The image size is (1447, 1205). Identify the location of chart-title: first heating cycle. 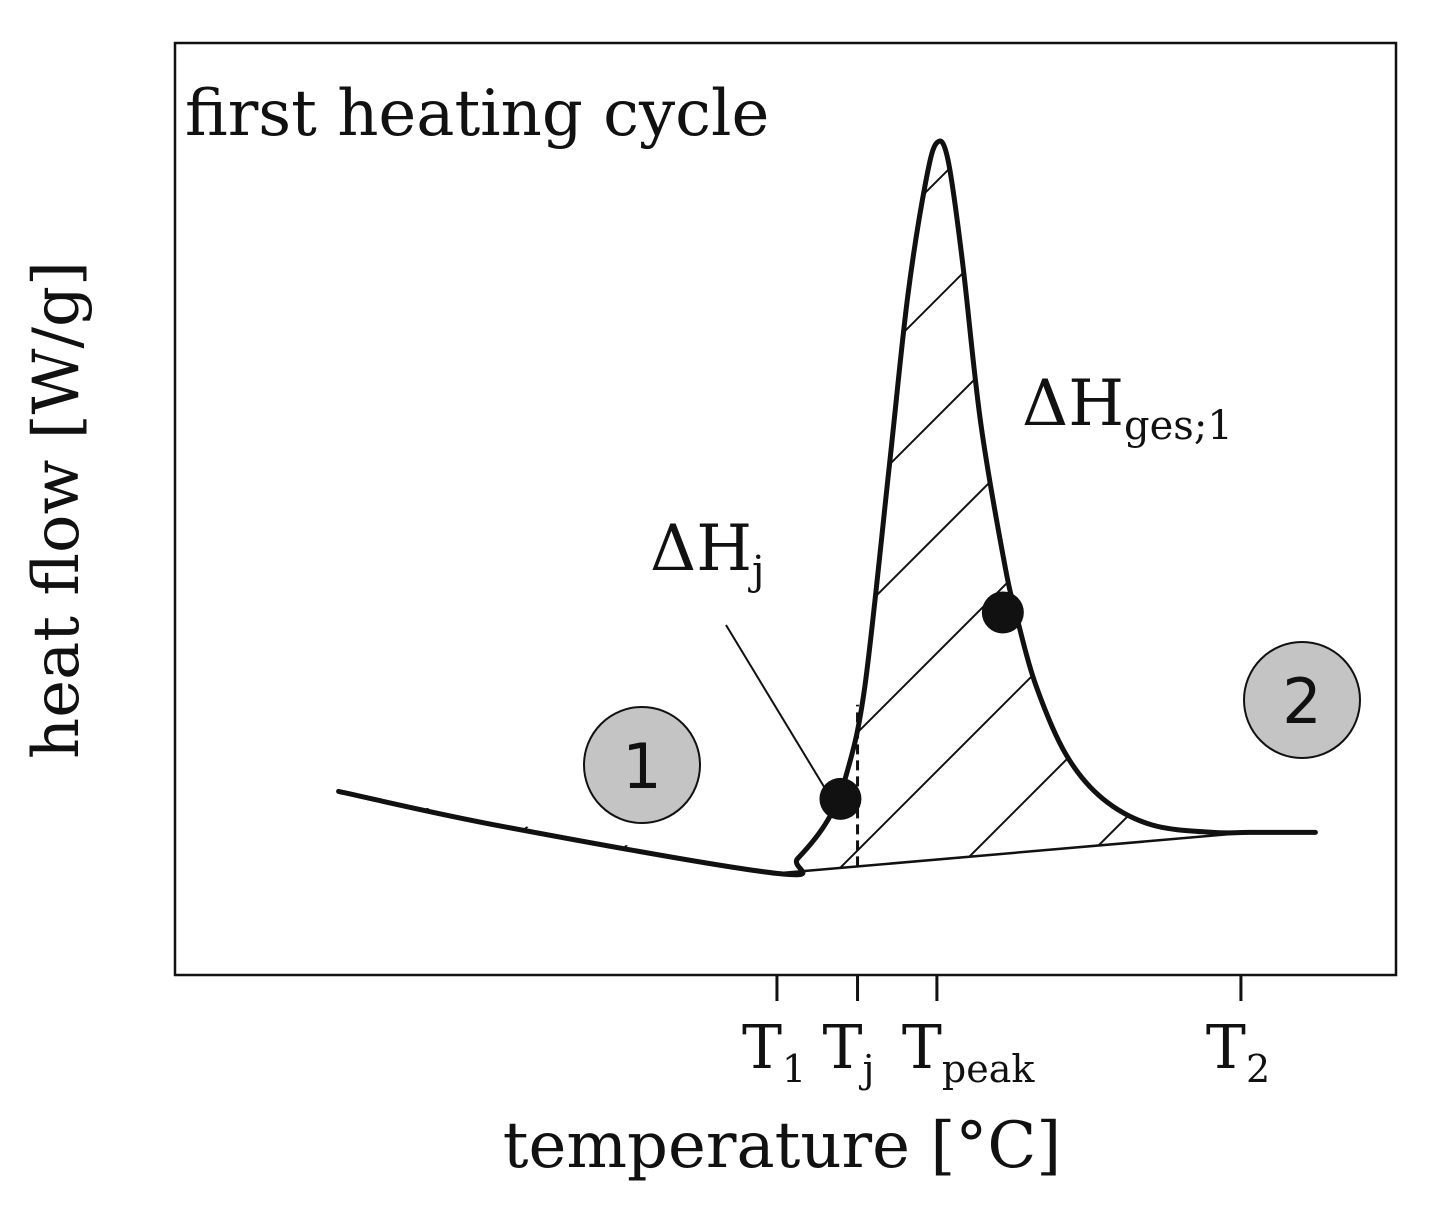
(477, 114).